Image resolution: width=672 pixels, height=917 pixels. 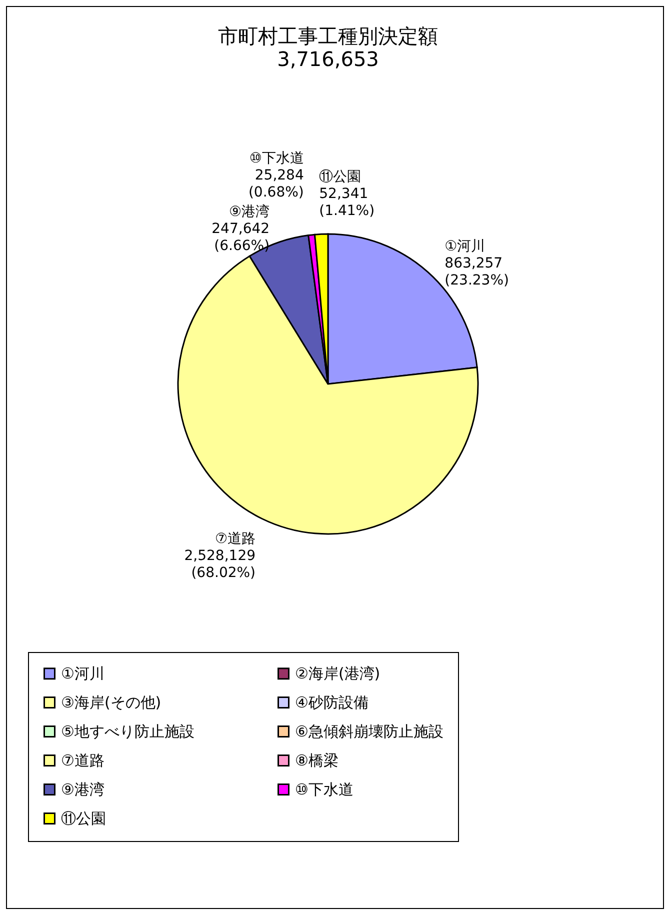 What do you see at coordinates (82, 789) in the screenshot?
I see `legend-label: ⑨港湾` at bounding box center [82, 789].